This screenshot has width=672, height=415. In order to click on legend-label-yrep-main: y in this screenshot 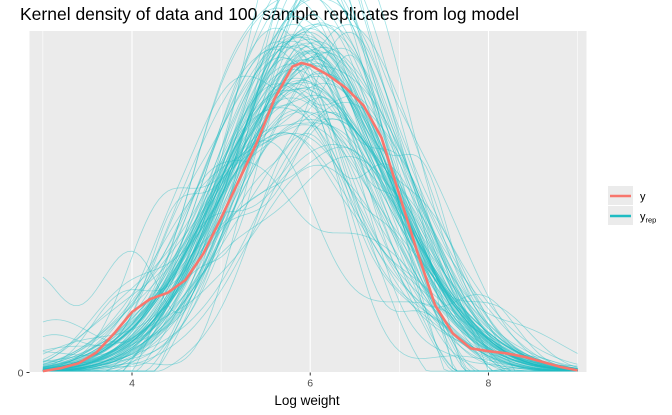, I will do `click(643, 217)`.